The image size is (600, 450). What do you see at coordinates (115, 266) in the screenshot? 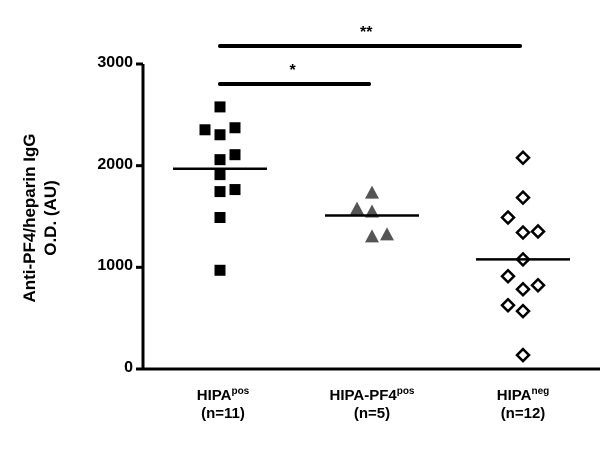
I see `y-tick-label: 1000` at bounding box center [115, 266].